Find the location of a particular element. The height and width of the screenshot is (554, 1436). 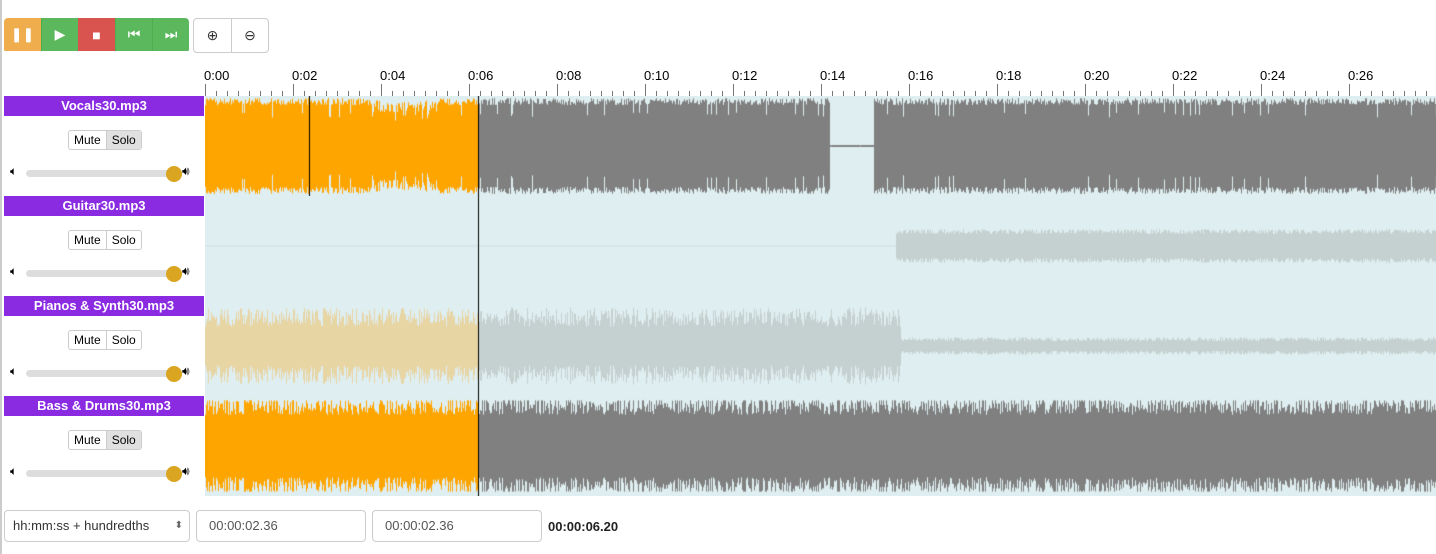

pause-button: ❚❚ is located at coordinates (22, 34).